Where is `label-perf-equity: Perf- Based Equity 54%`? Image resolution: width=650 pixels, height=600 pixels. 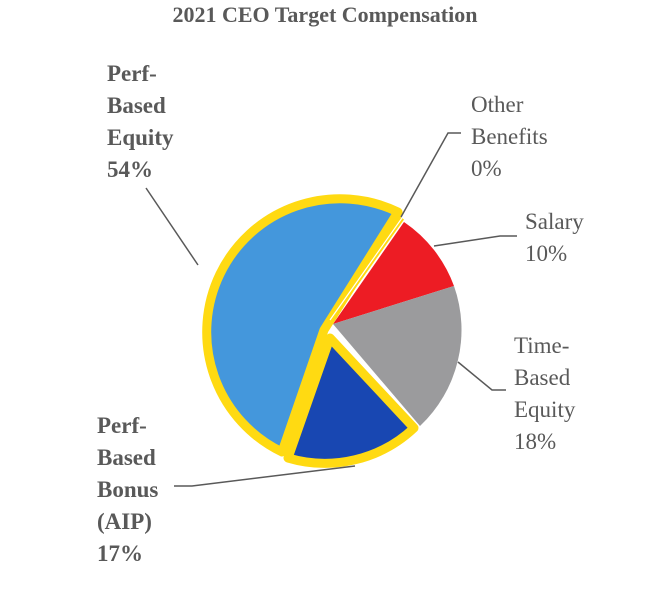 label-perf-equity: Perf- Based Equity 54% is located at coordinates (140, 121).